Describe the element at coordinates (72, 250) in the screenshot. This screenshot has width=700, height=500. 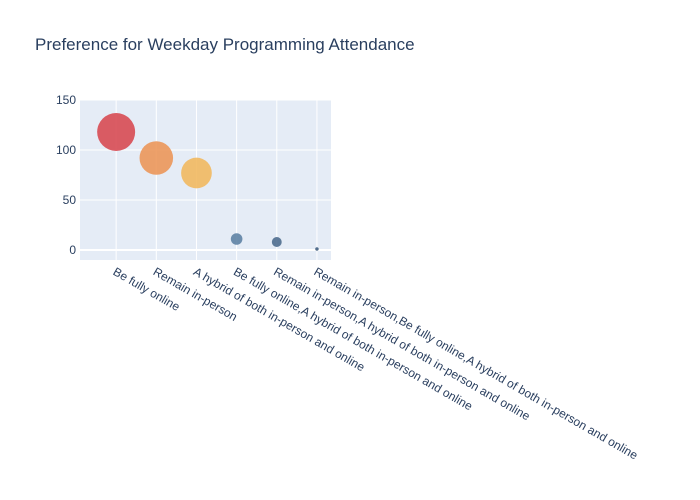
I see `y-tick-label: 0` at that location.